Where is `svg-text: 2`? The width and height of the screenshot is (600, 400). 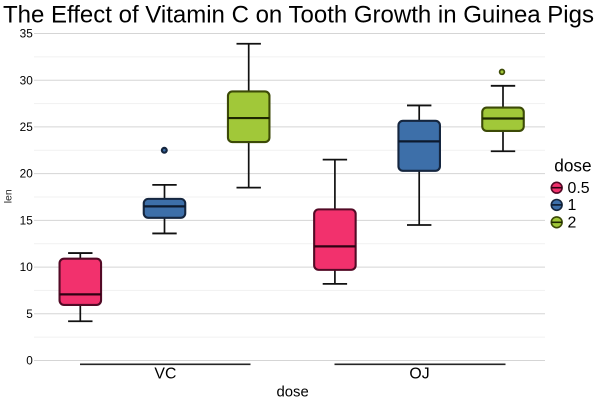 svg-text: 2 is located at coordinates (572, 223).